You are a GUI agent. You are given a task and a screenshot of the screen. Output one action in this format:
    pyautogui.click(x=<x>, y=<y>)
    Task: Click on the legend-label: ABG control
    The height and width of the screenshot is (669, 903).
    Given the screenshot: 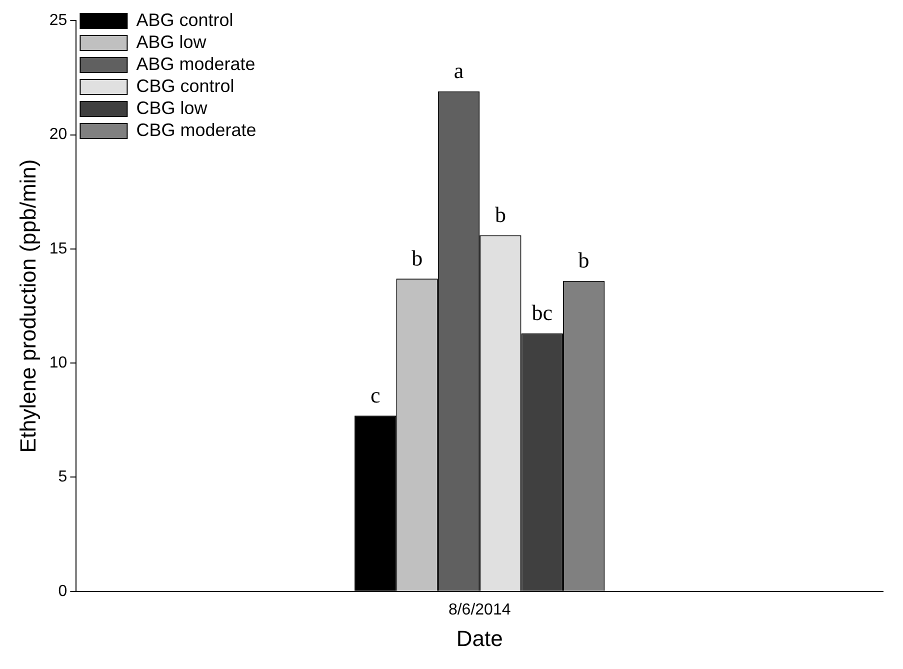 What is the action you would take?
    pyautogui.click(x=185, y=20)
    